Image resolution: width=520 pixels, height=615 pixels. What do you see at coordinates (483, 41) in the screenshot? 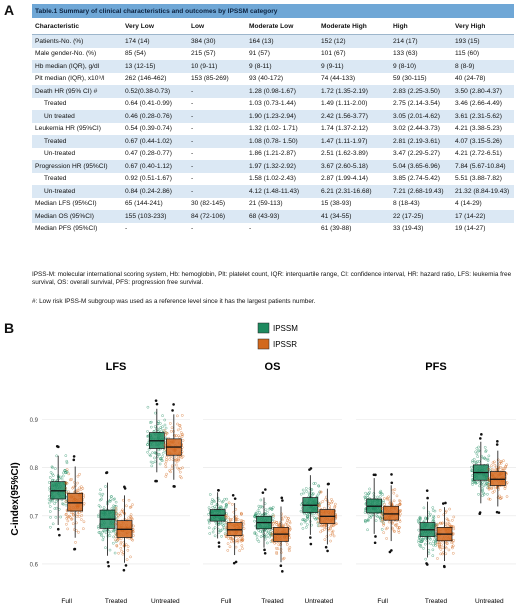
I see `table-cell: 193 (15)` at bounding box center [483, 41].